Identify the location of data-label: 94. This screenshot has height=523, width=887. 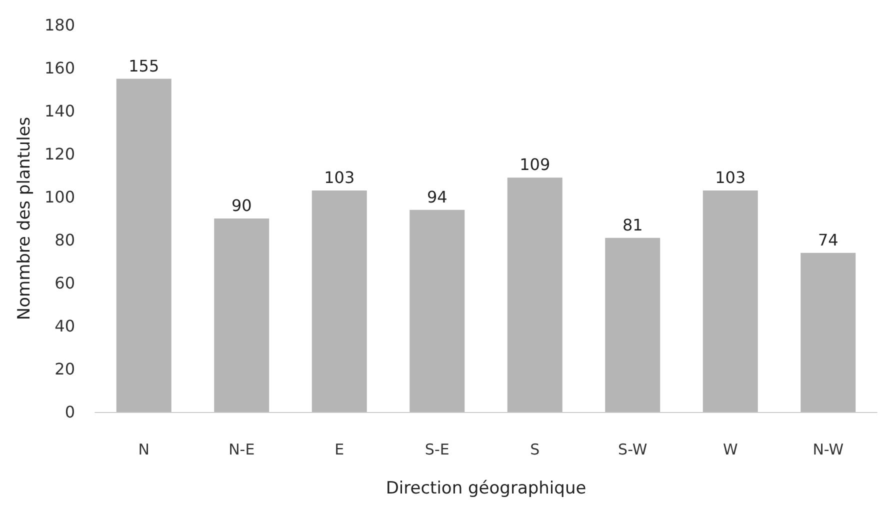
(437, 196).